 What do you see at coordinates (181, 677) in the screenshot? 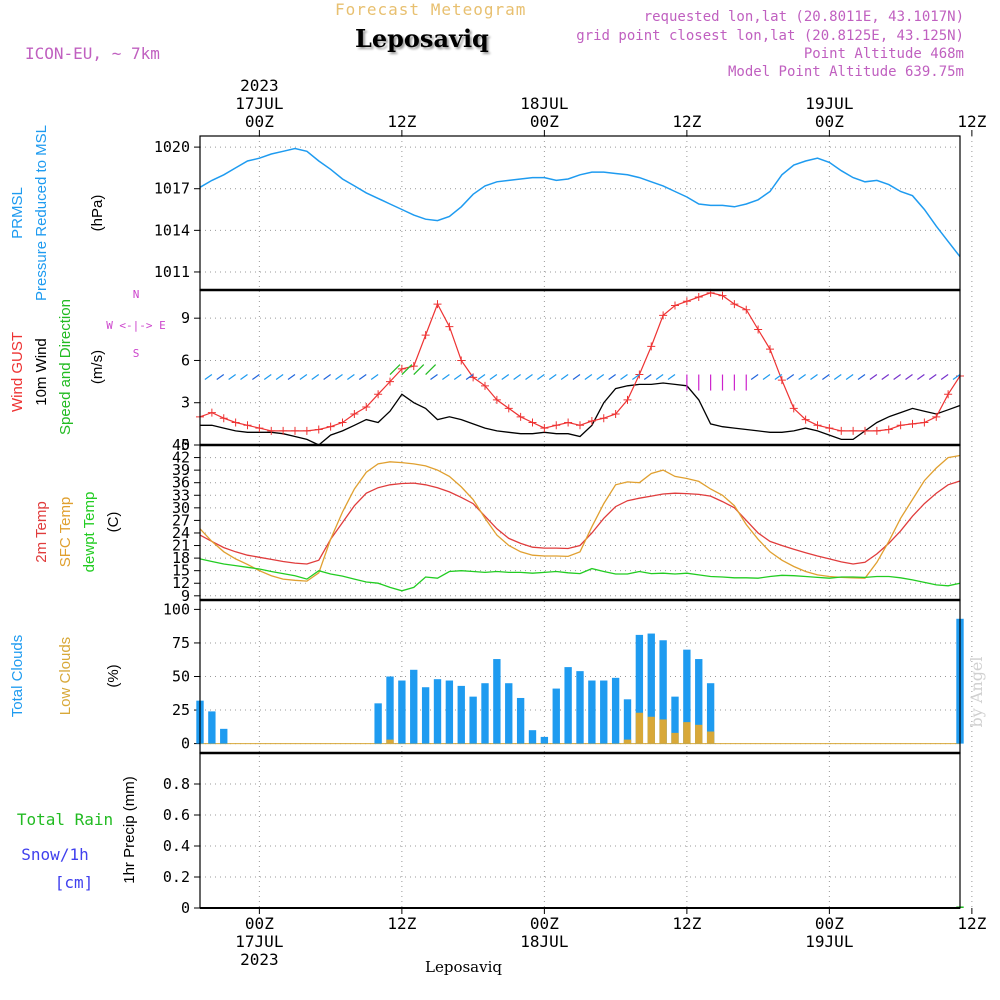
I see `y-tick-label: 50` at bounding box center [181, 677].